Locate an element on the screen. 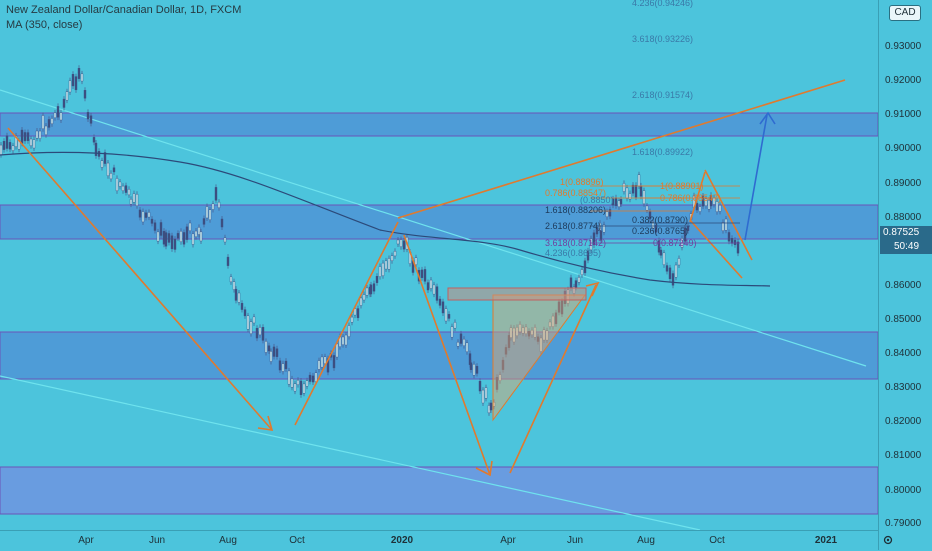  fib-r-1: 1(0.88901) is located at coordinates (682, 186).